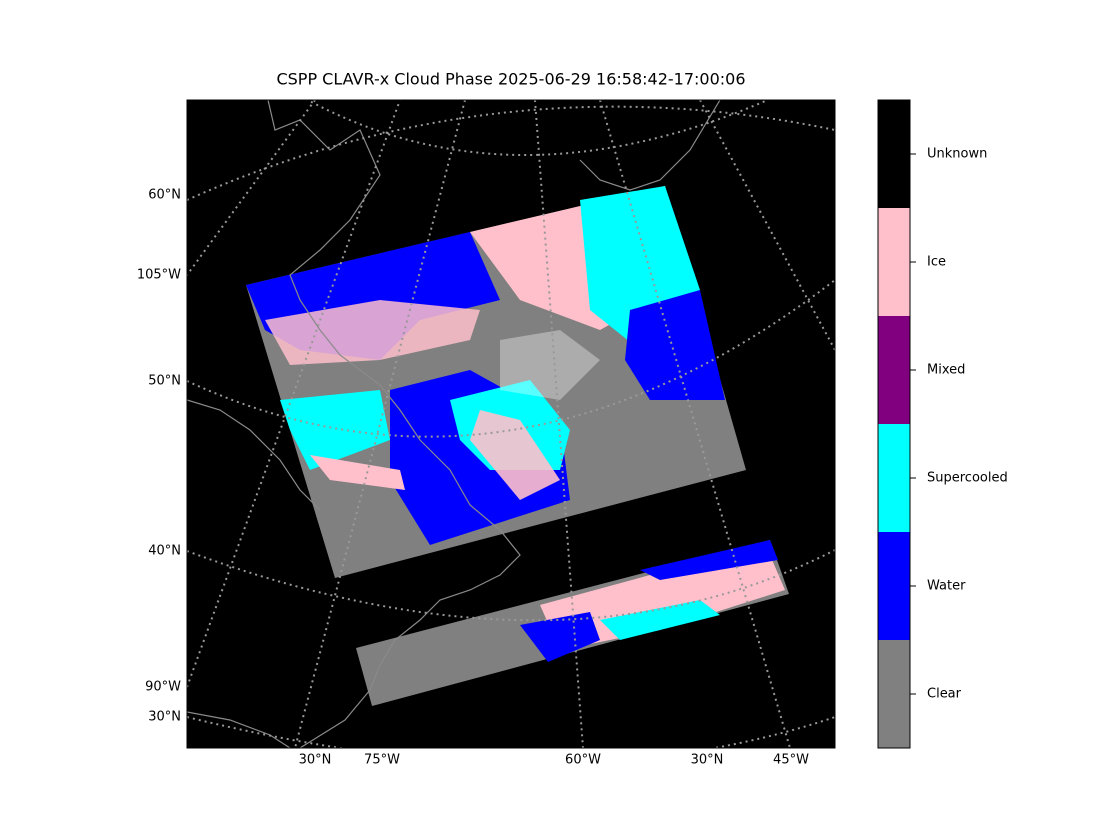 Image resolution: width=1120 pixels, height=840 pixels. I want to click on lat-lon-label: 45°W, so click(791, 760).